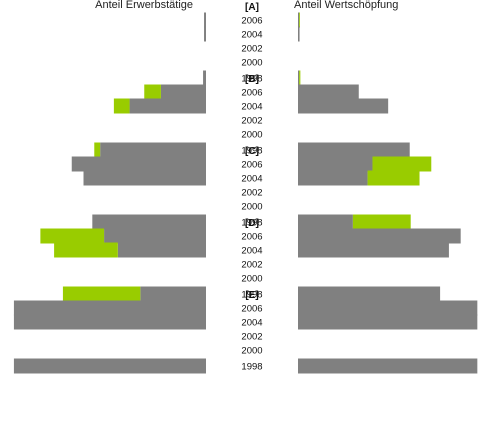  I want to click on group-label: [C], so click(252, 151).